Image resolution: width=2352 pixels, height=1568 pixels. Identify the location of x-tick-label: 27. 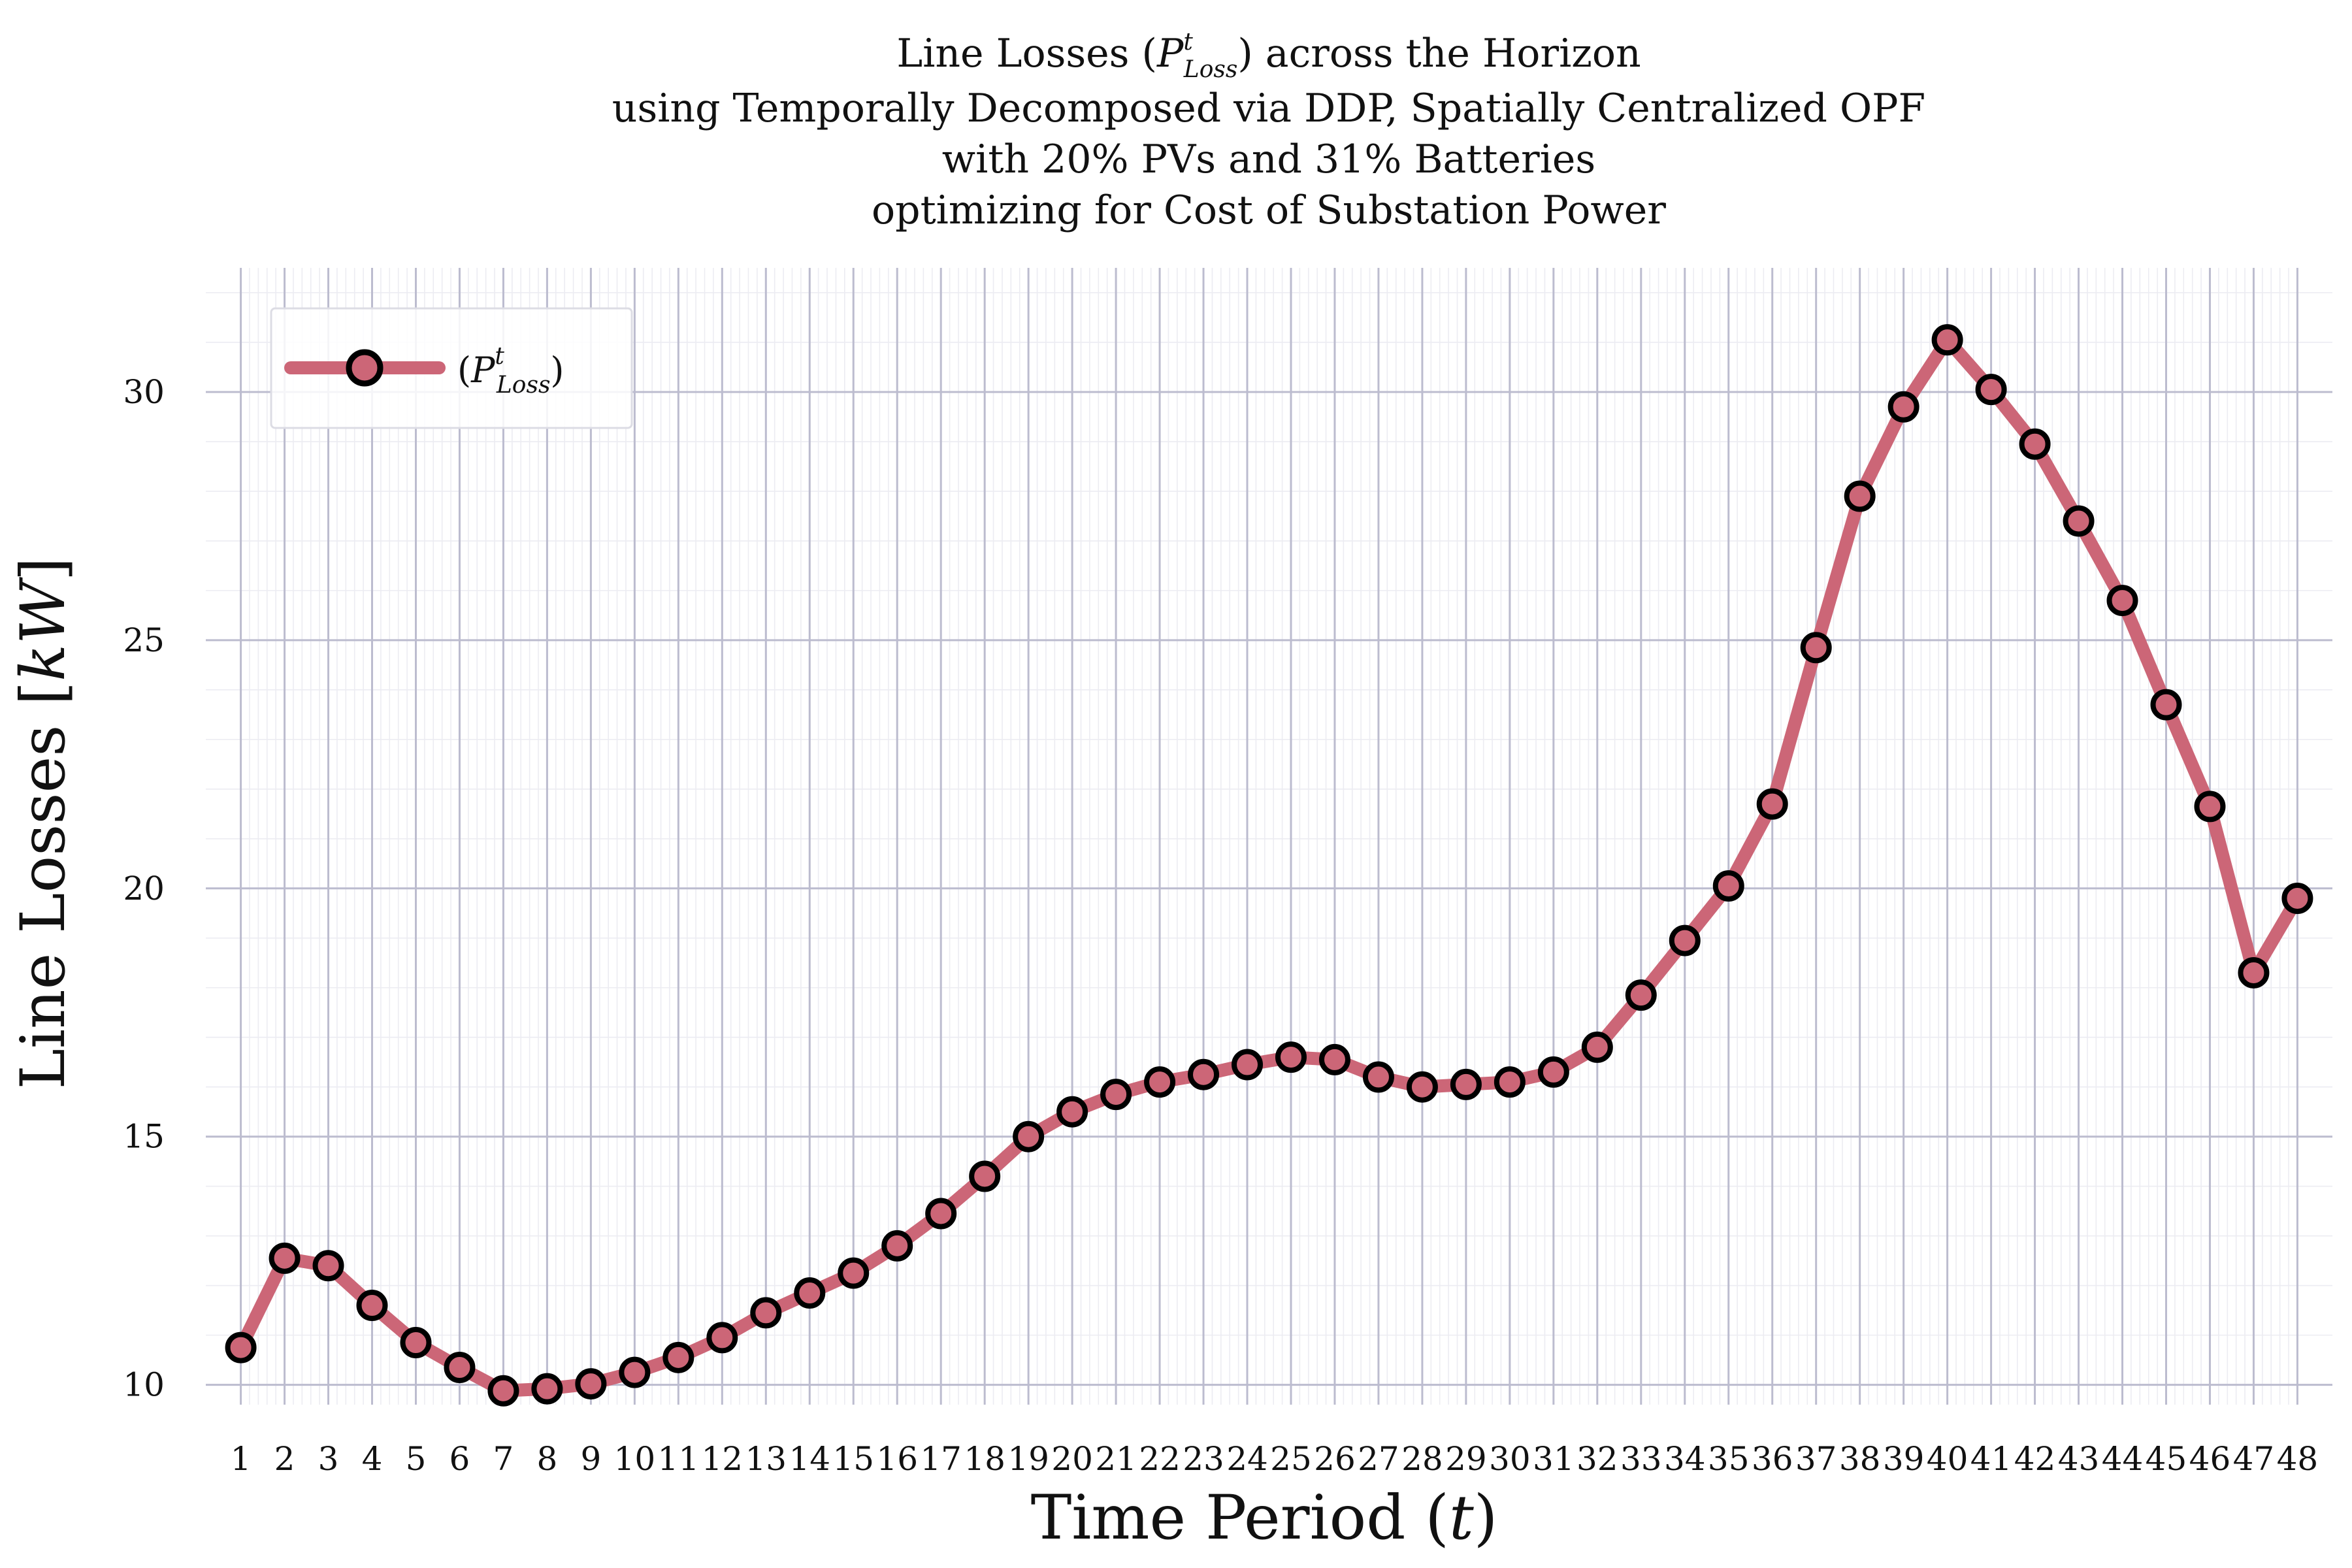
(1378, 1459).